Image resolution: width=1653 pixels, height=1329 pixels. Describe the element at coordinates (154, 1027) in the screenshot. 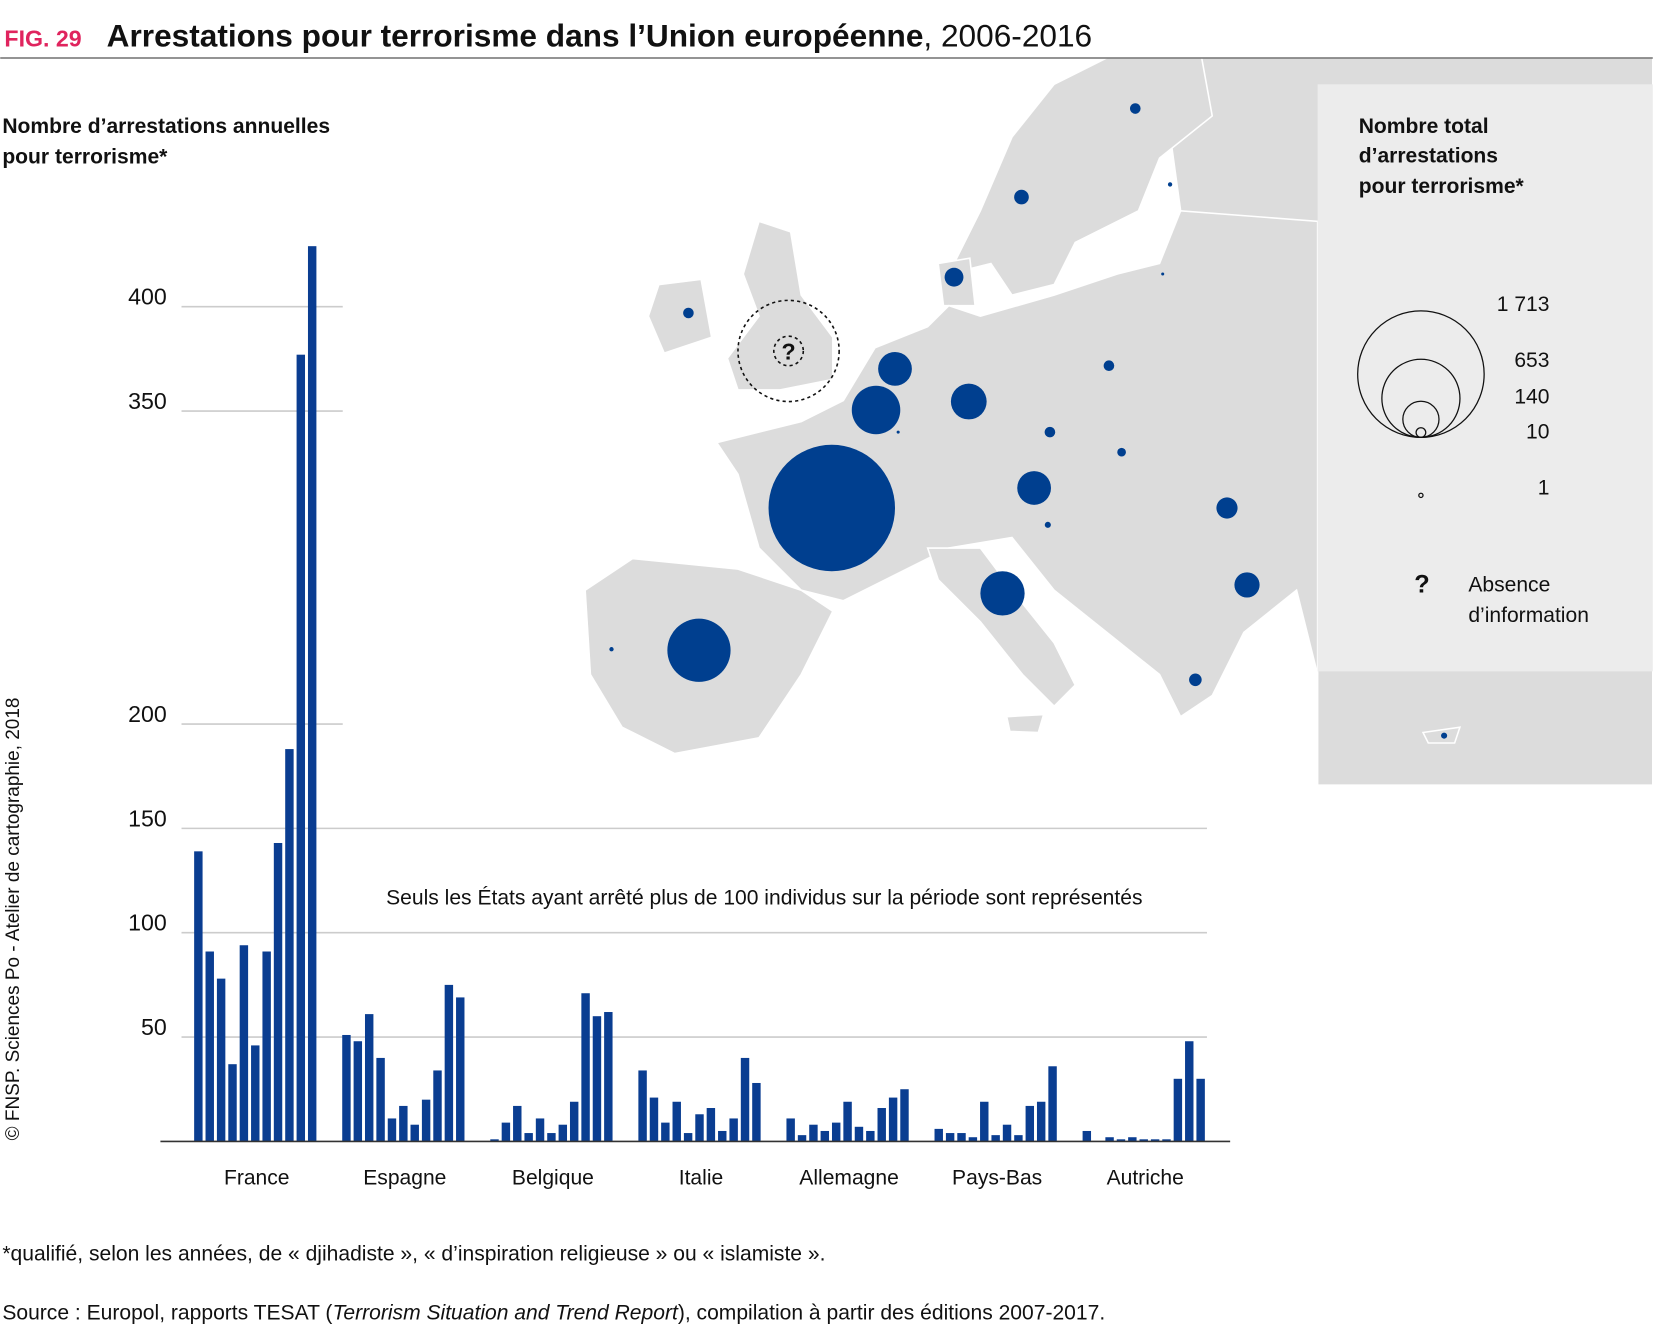

I see `y-tick-label: 50` at that location.